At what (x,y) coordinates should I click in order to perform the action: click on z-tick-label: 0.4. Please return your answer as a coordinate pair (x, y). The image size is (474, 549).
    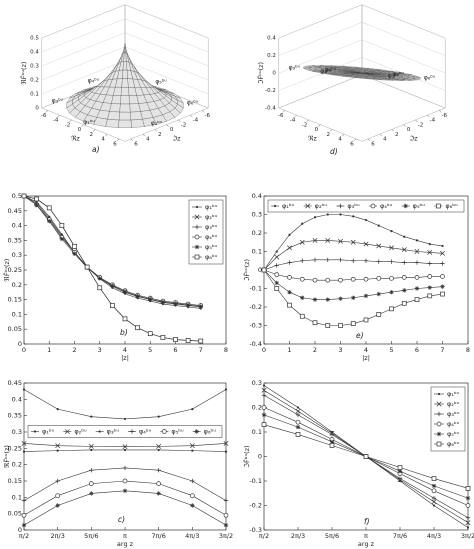
    Looking at the image, I should click on (34, 53).